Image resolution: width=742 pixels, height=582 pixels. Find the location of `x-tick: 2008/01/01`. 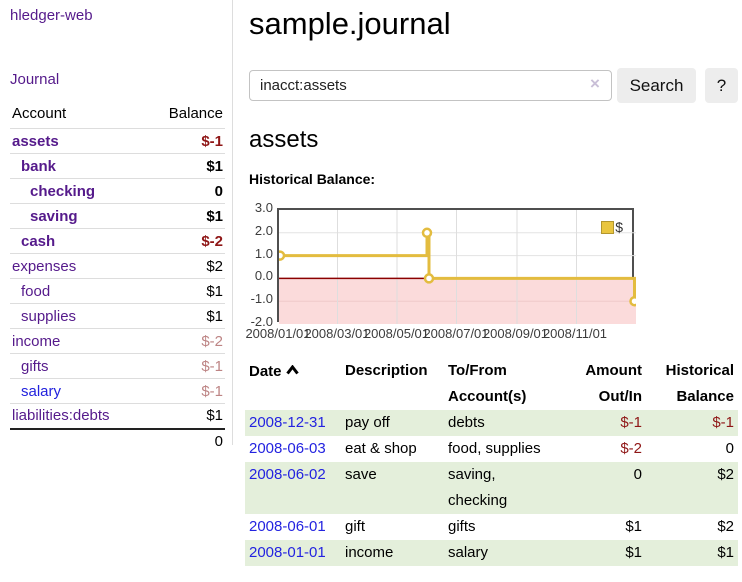

x-tick: 2008/01/01 is located at coordinates (278, 333).